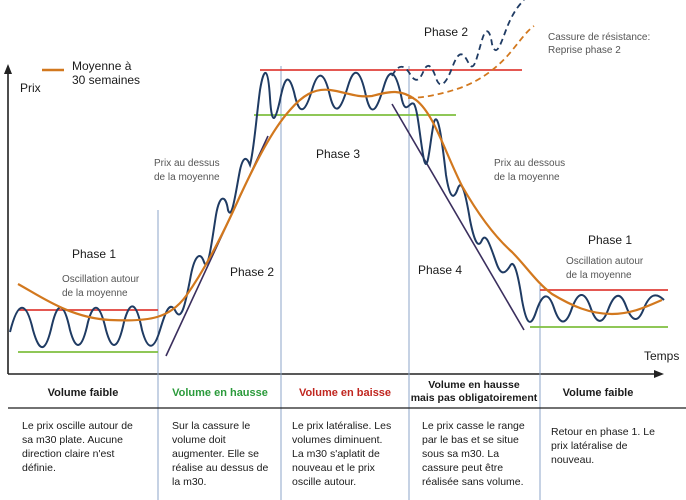 This screenshot has height=500, width=686. Describe the element at coordinates (474, 398) in the screenshot. I see `volume-phase4-line2: mais pas obligatoirement` at that location.